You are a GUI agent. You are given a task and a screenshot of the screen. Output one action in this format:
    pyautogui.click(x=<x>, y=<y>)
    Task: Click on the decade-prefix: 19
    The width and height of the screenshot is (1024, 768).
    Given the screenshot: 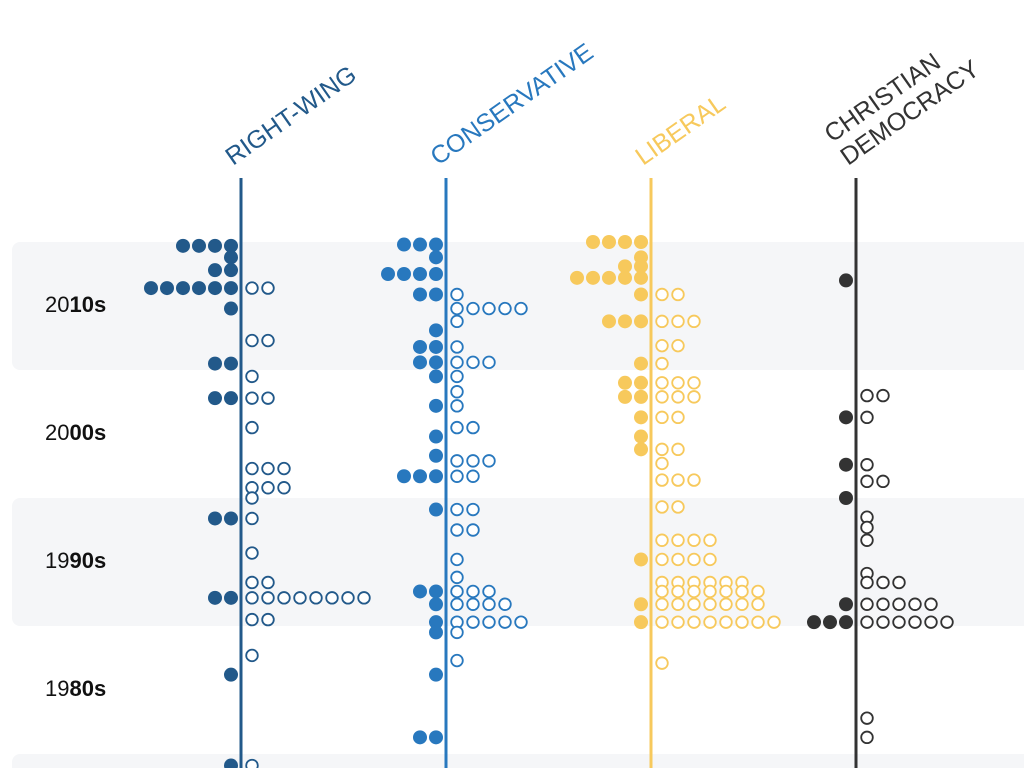 What is the action you would take?
    pyautogui.click(x=57, y=560)
    